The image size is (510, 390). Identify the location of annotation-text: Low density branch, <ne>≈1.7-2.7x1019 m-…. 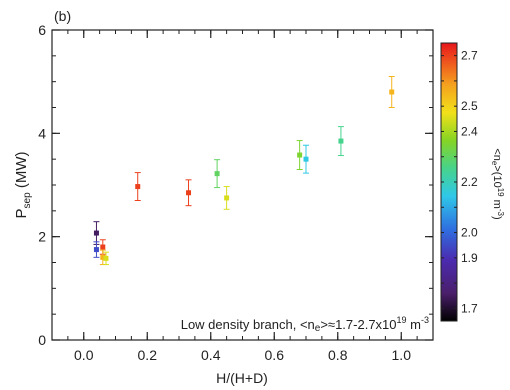
(305, 324).